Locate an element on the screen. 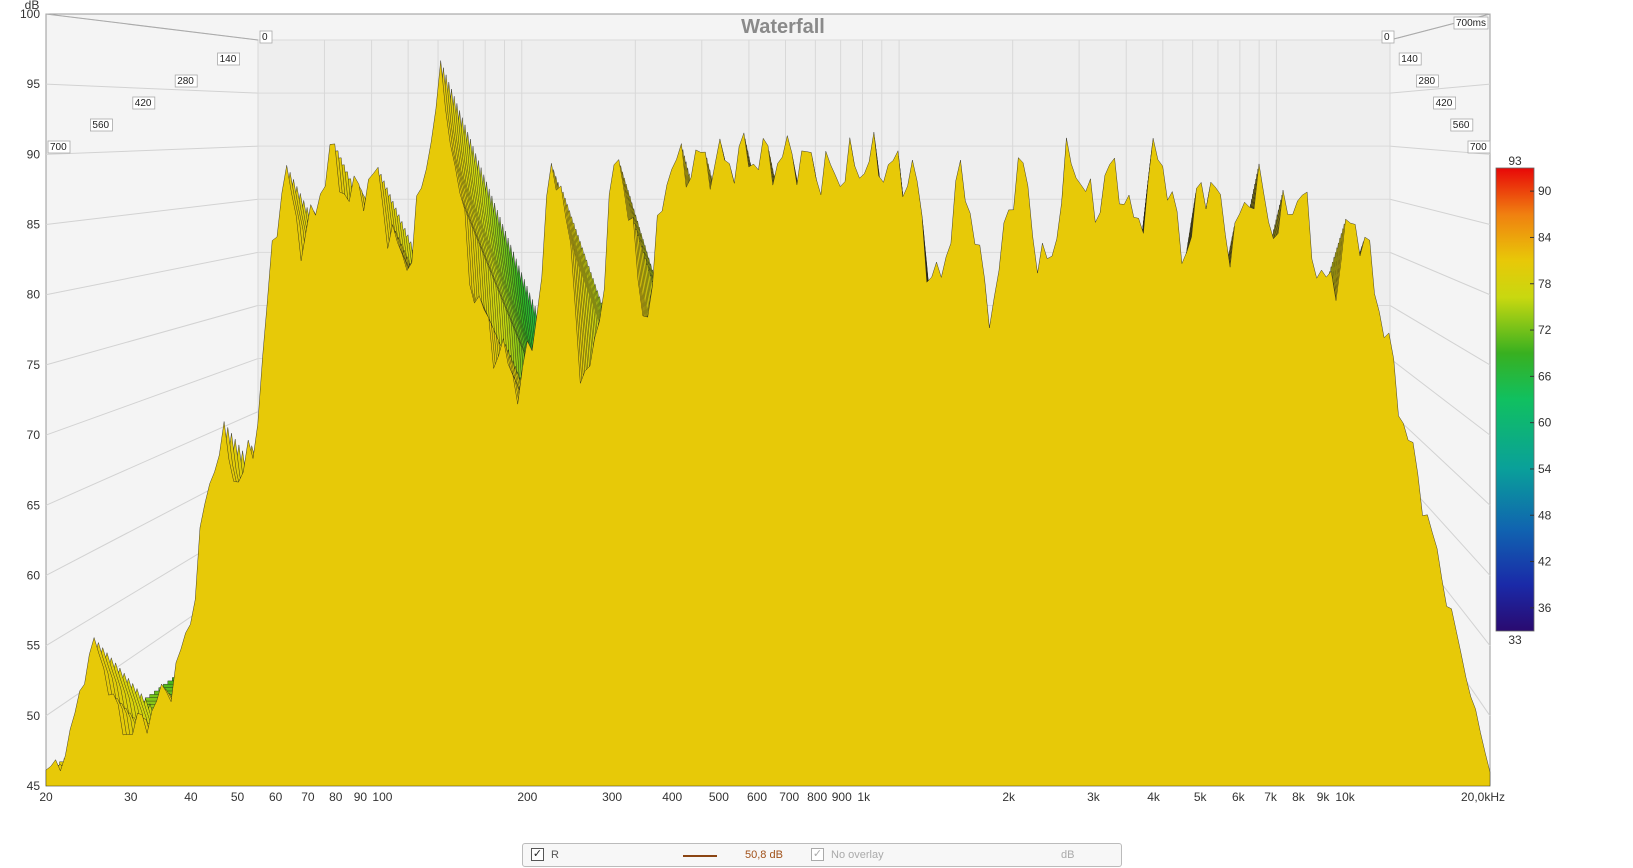 The width and height of the screenshot is (1633, 868). color-scale-bar is located at coordinates (1515, 399).